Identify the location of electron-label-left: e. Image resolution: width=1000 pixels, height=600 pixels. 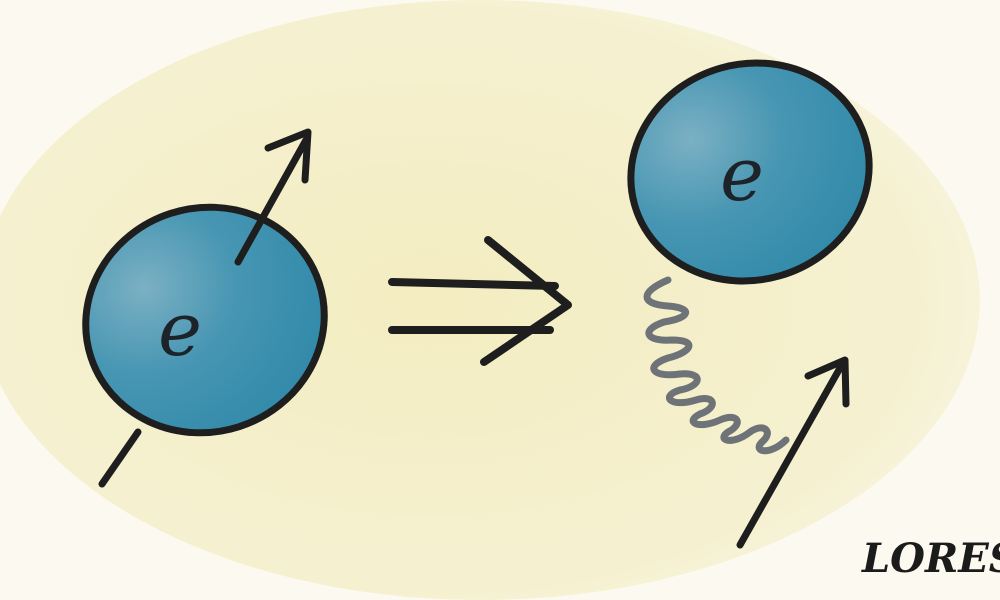
(180, 330).